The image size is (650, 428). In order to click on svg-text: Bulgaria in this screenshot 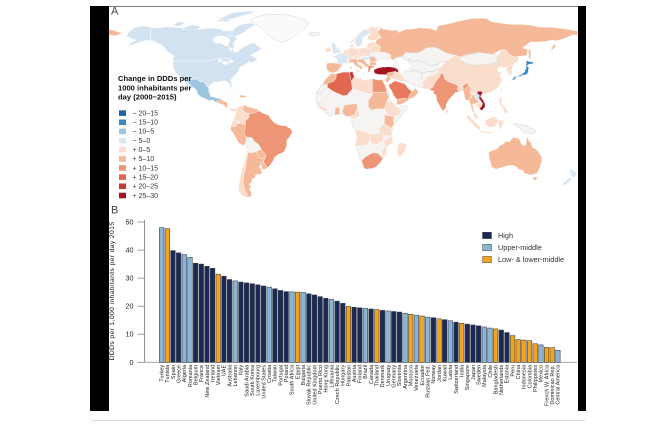, I will do `click(304, 375)`.